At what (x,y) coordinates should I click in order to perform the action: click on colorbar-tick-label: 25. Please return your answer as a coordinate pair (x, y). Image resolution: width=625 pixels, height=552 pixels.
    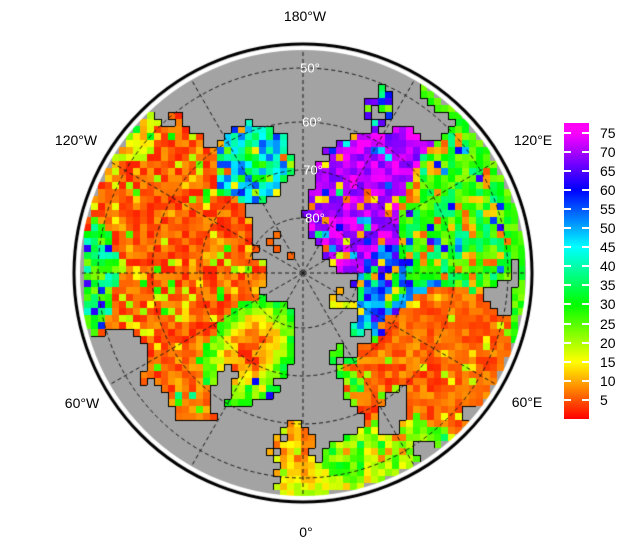
    Looking at the image, I should click on (608, 323).